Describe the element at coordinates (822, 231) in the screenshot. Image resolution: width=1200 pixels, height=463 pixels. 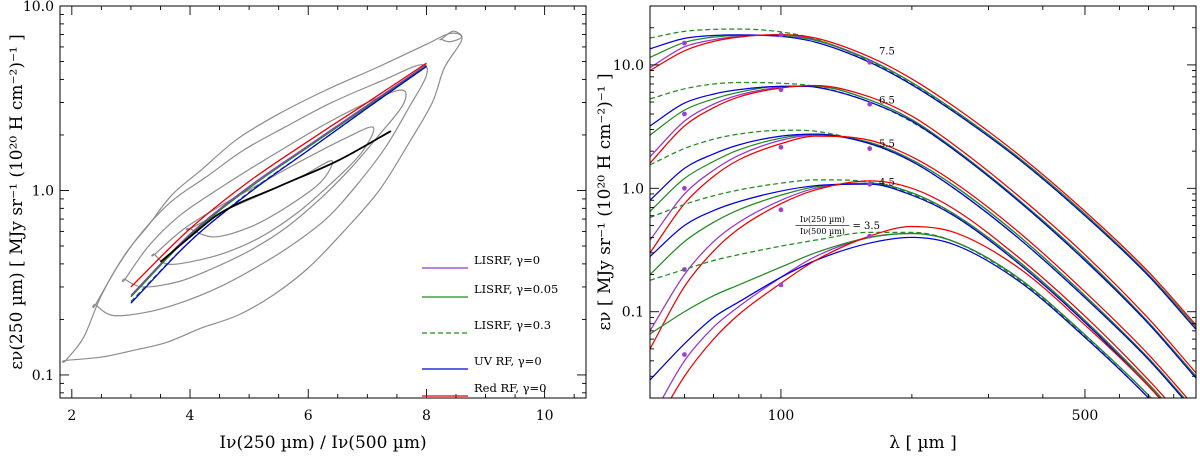
I see `ratio-denominator: Iν(500 µm)` at that location.